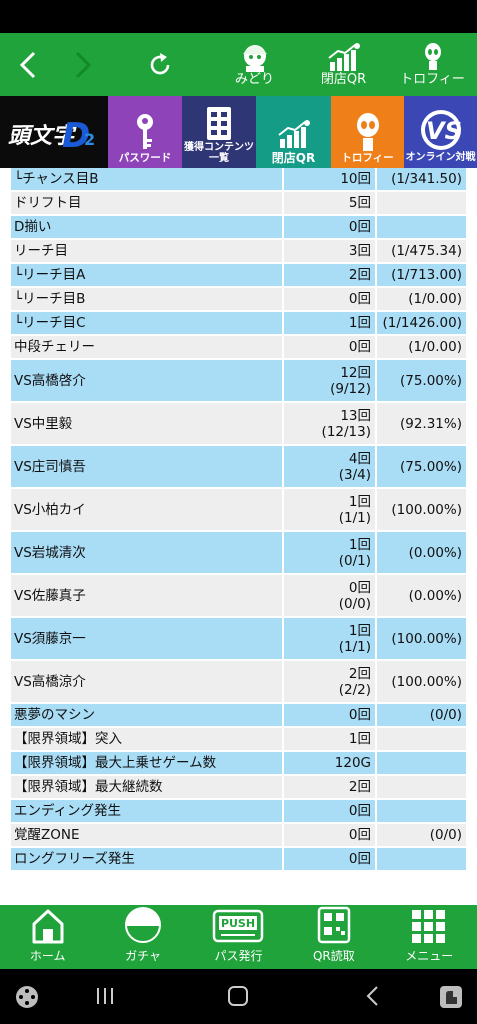 The image size is (477, 1024). I want to click on recent-apps-icon, so click(105, 996).